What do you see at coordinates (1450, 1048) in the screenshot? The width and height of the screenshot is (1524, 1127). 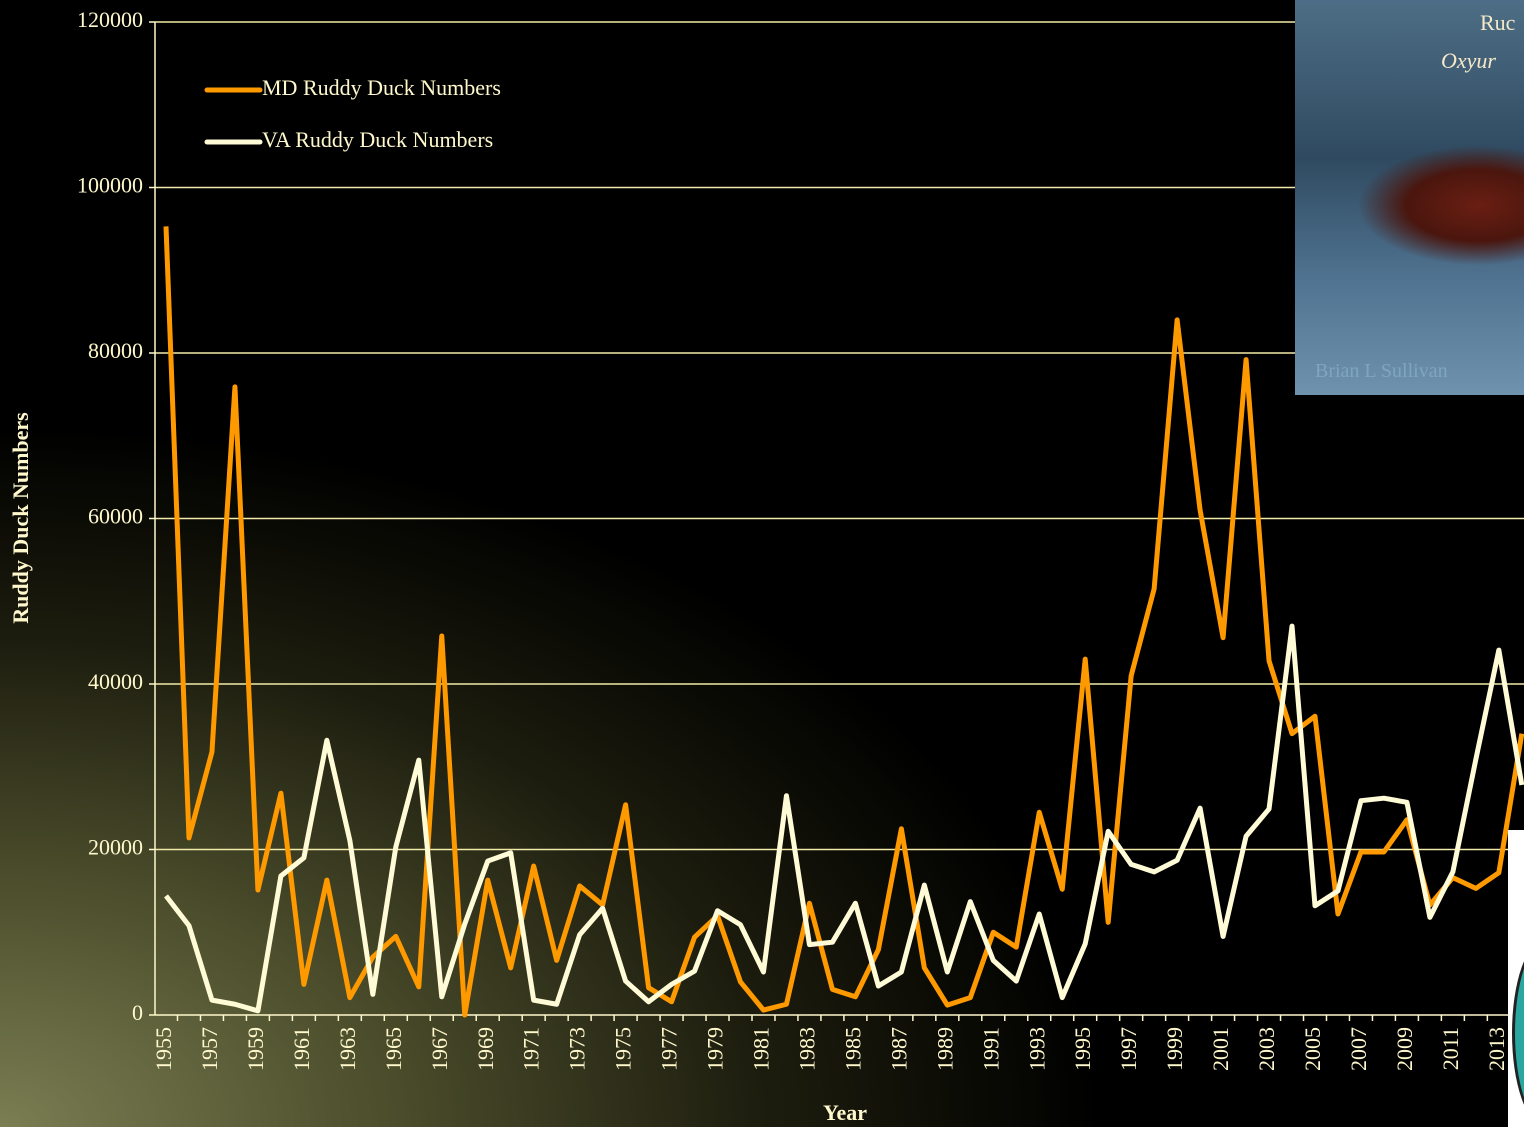 I see `x-tick-label: 2011` at bounding box center [1450, 1048].